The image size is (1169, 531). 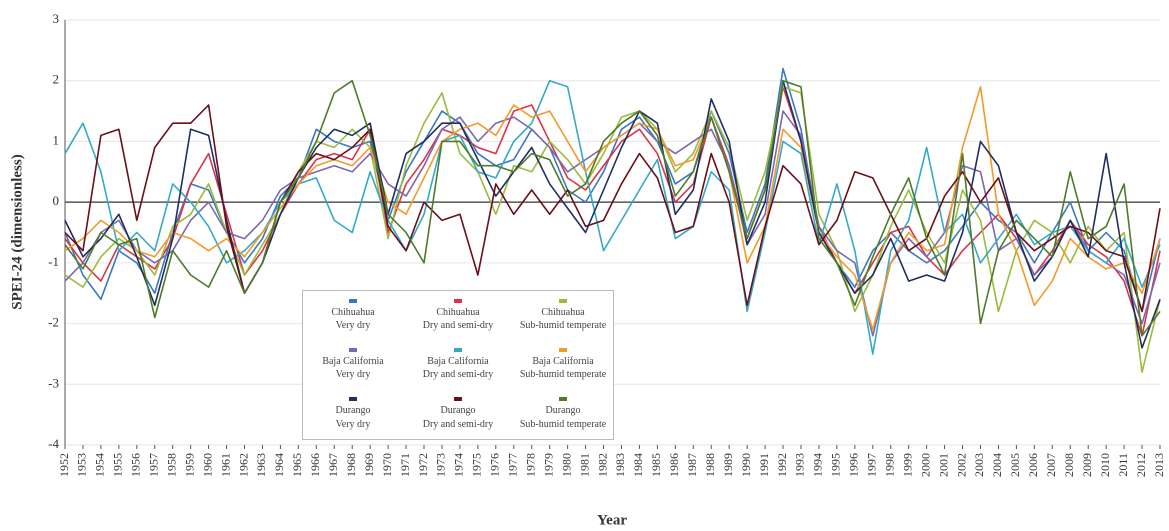 I want to click on x-tick-label: 1967, so click(x=333, y=465).